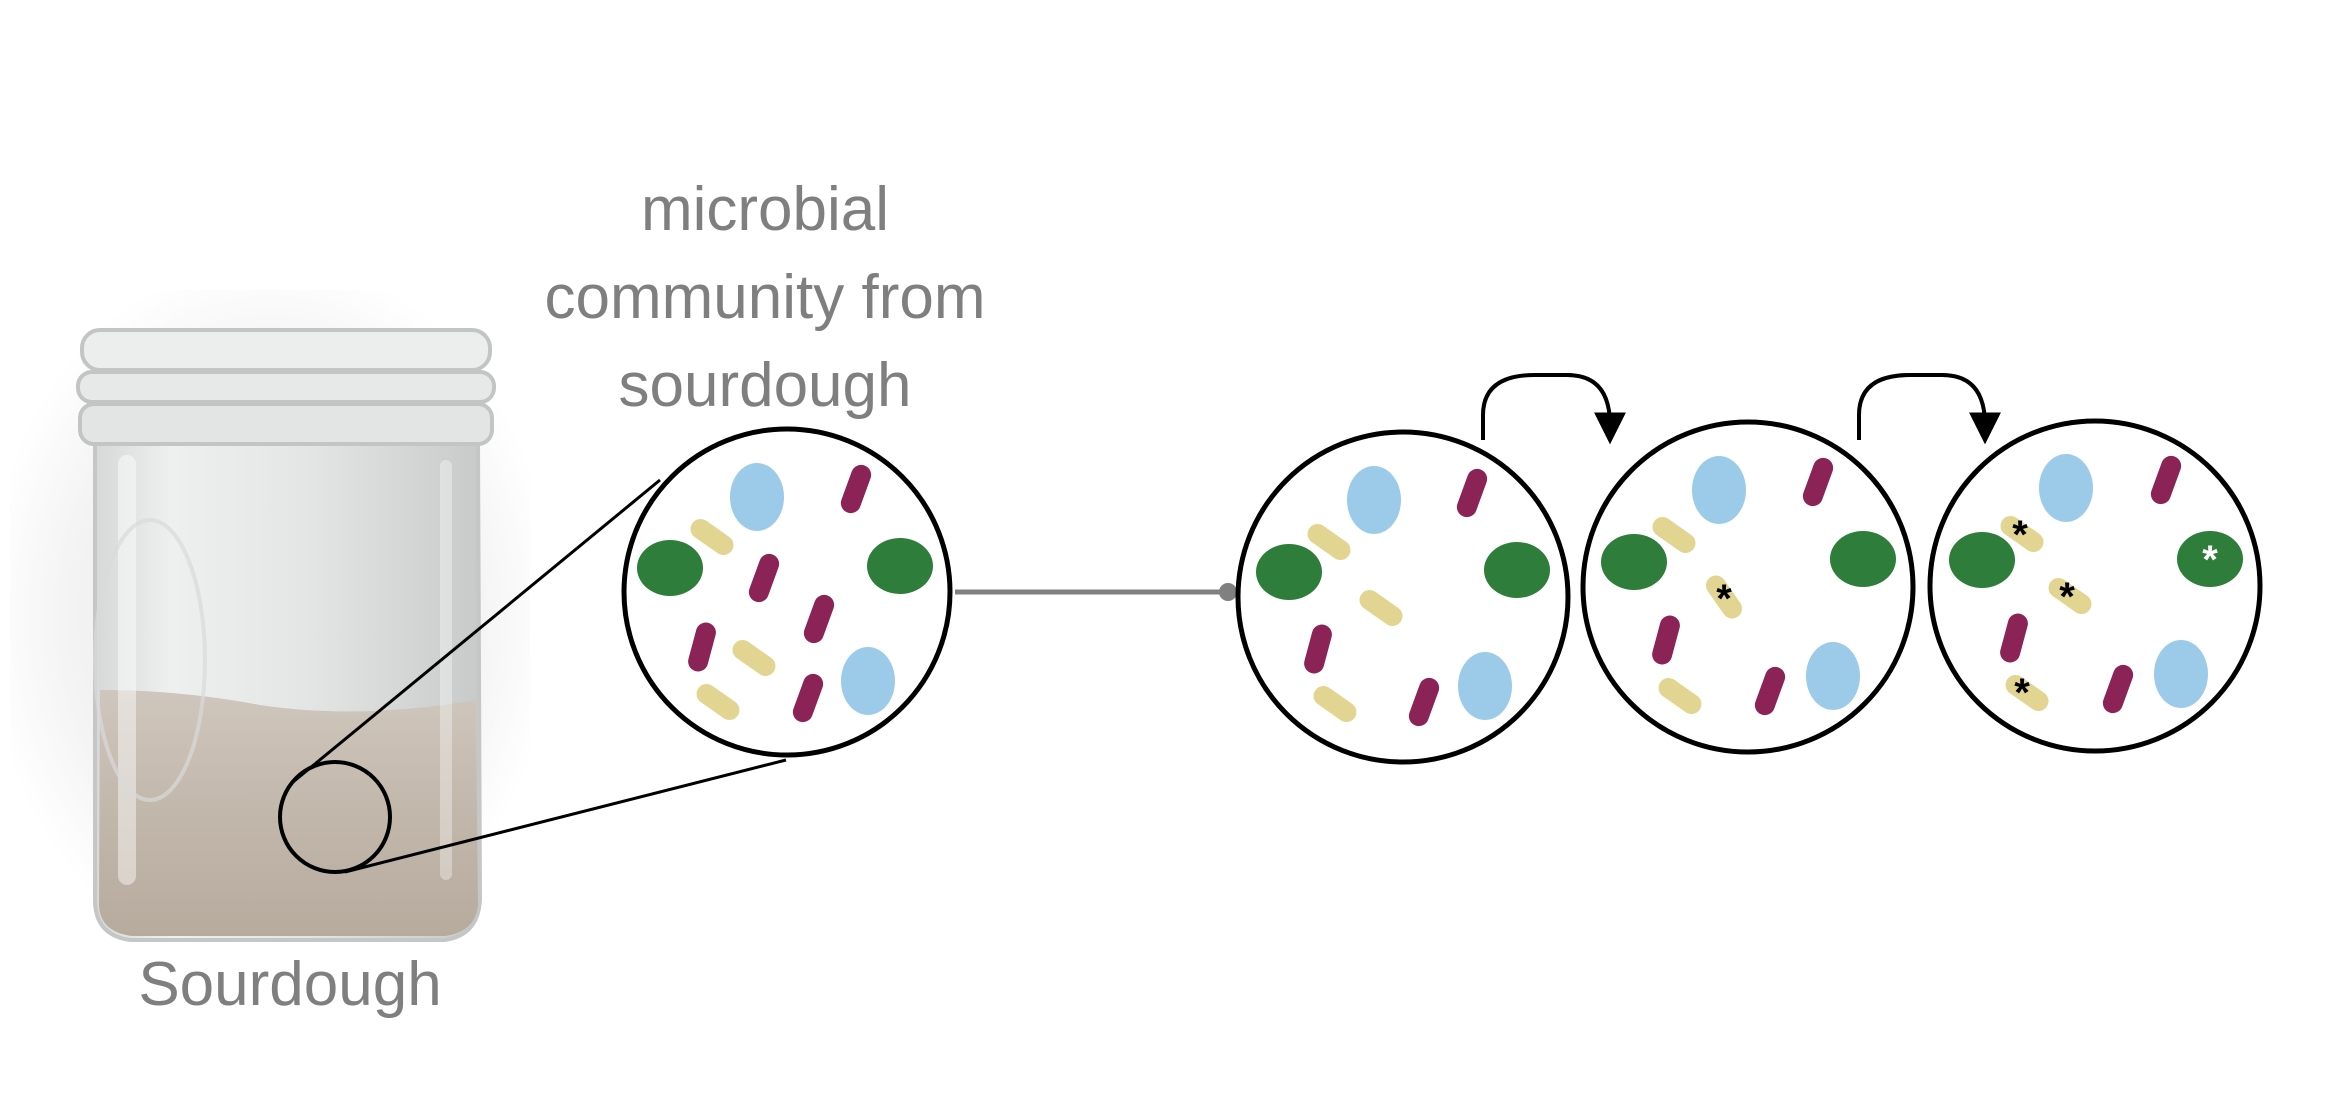  I want to click on community-circle-passage-2: *, so click(1748, 587).